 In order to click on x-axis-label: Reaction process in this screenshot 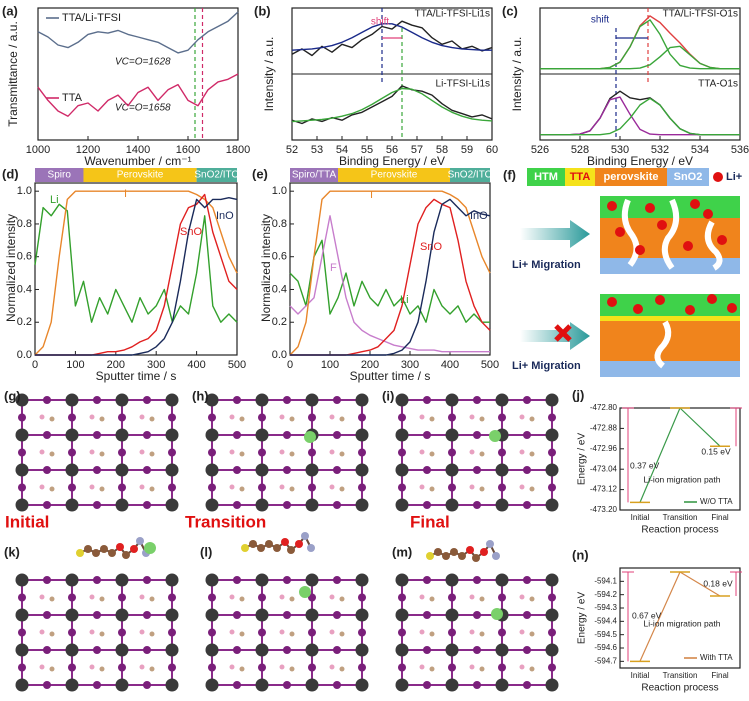, I will do `click(679, 530)`.